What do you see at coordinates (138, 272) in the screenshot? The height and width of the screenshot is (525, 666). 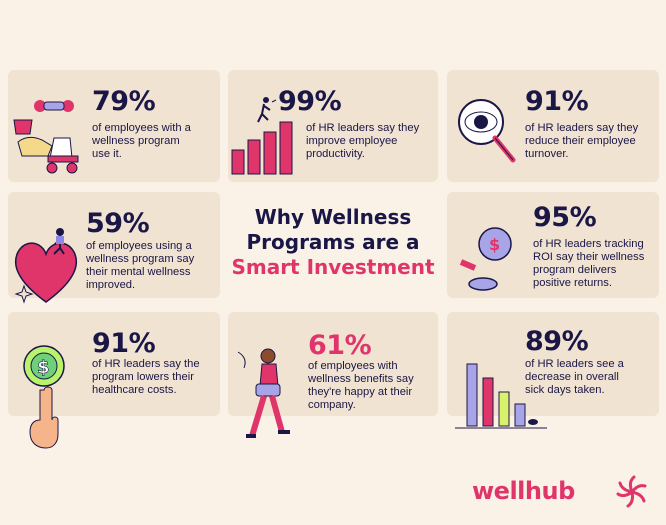 I see `desc-line: their mental wellness` at bounding box center [138, 272].